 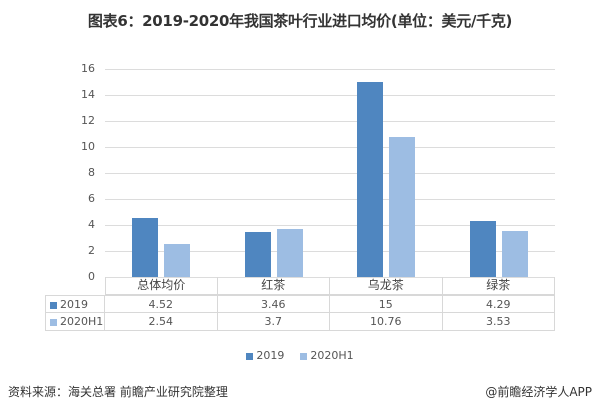 I want to click on table-cell: 10.76, so click(x=386, y=322).